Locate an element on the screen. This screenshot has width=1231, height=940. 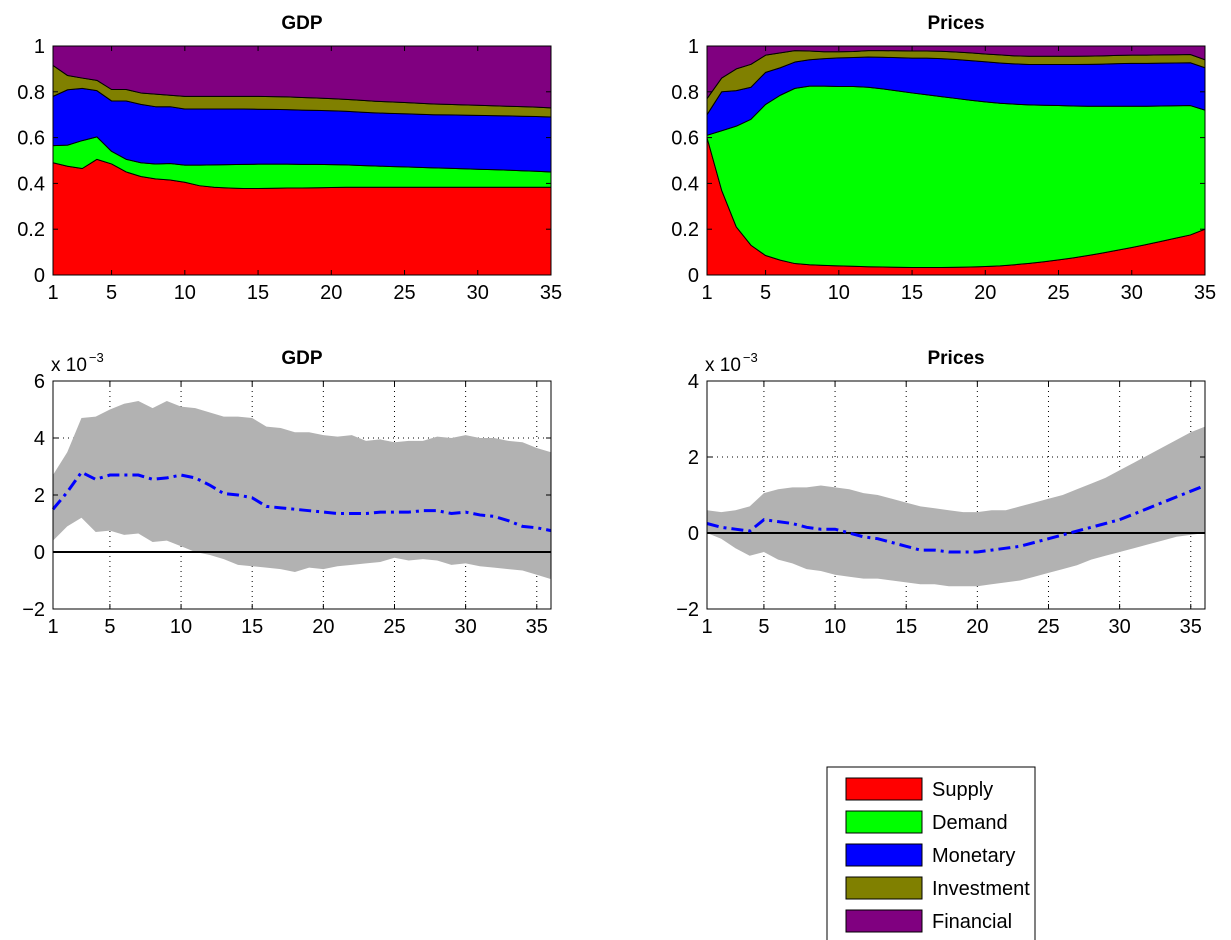
legend-swatch-monetary is located at coordinates (884, 855).